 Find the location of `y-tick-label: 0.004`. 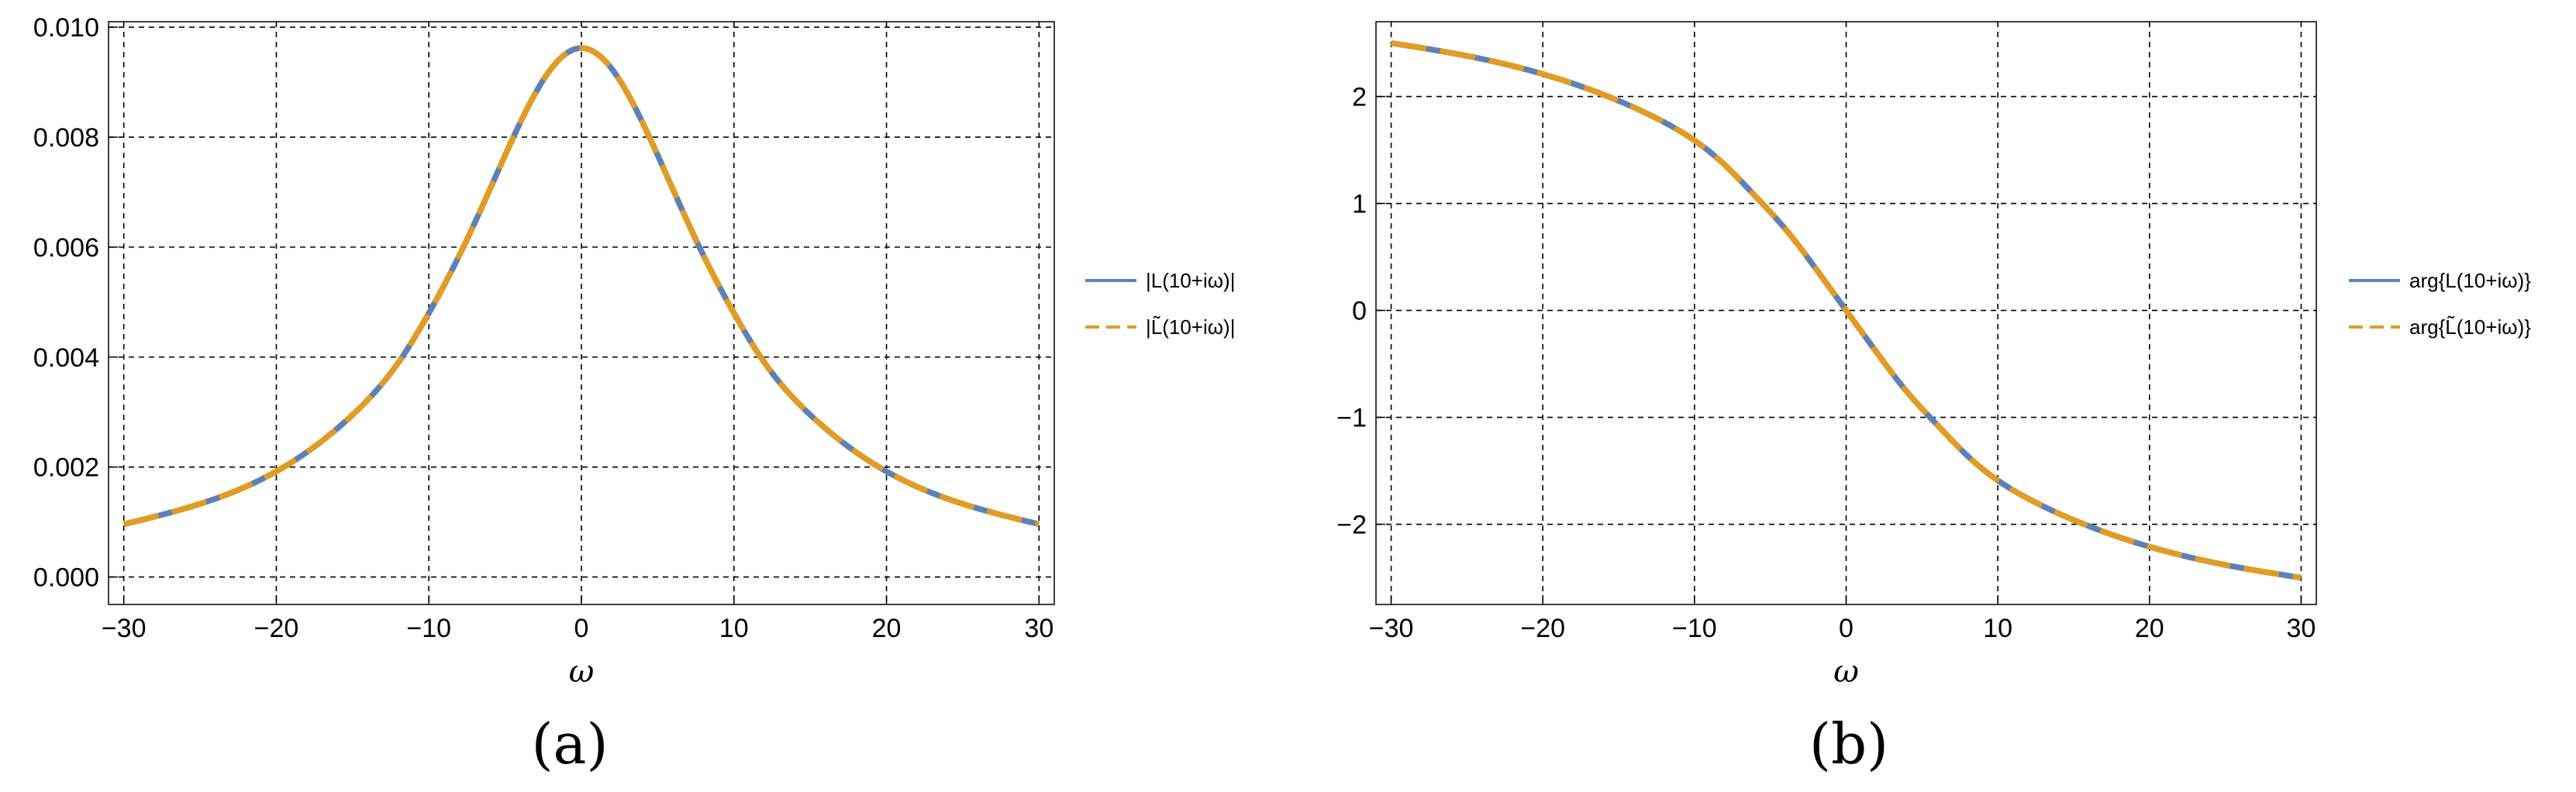

y-tick-label: 0.004 is located at coordinates (66, 358).